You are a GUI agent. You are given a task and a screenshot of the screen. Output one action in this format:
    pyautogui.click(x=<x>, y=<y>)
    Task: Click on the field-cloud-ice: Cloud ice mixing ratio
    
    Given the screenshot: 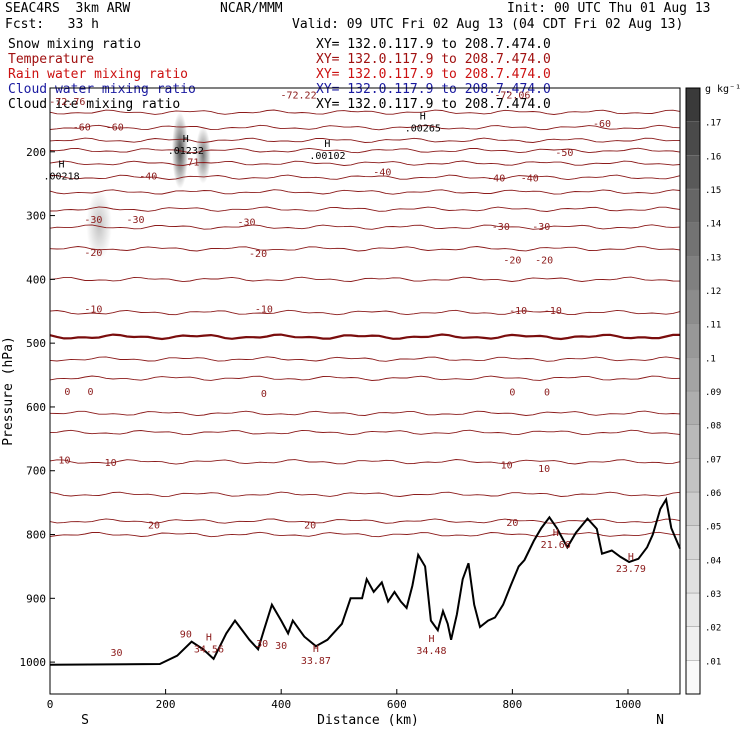 What is the action you would take?
    pyautogui.click(x=94, y=104)
    